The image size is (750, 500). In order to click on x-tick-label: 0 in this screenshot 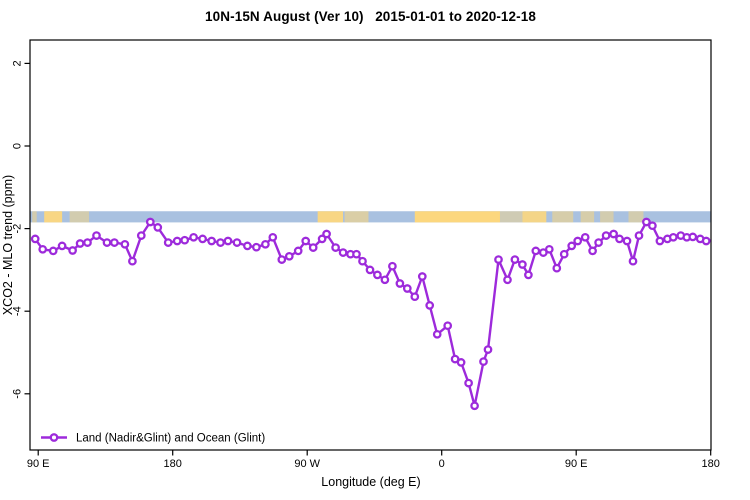, I will do `click(442, 464)`.